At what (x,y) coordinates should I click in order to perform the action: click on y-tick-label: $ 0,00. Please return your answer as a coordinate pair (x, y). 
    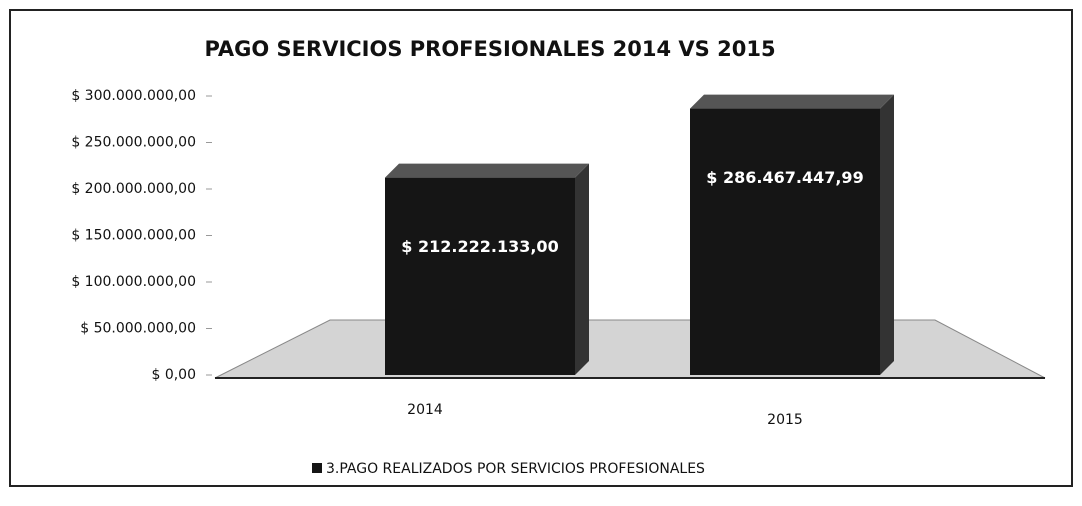
    Looking at the image, I should click on (173, 375).